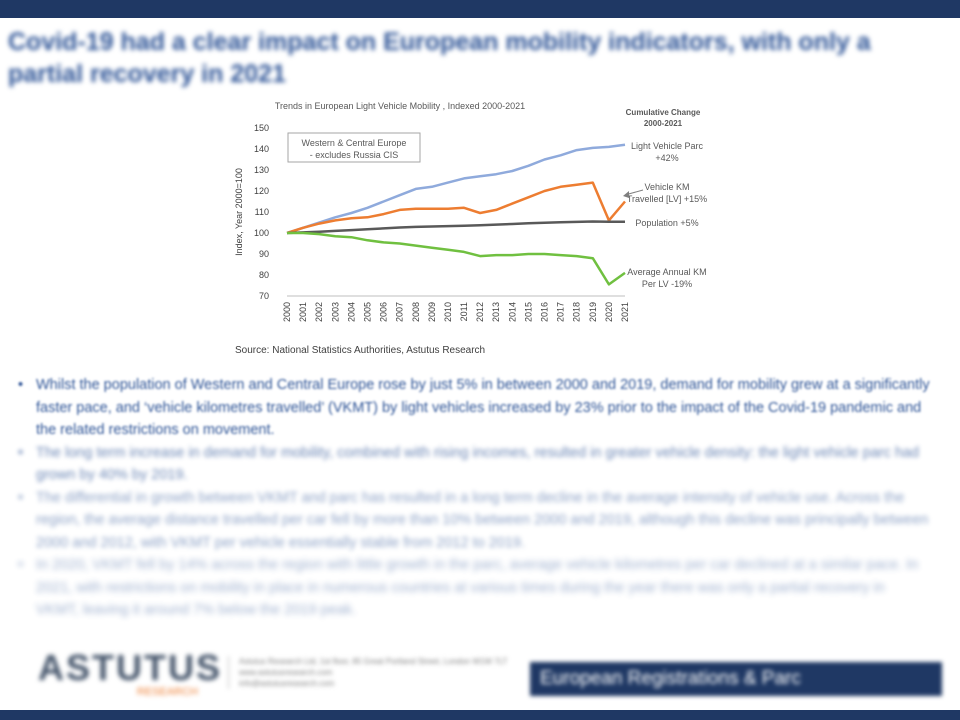 Image resolution: width=960 pixels, height=720 pixels. I want to click on region-note-line: - excludes Russia CIS, so click(354, 155).